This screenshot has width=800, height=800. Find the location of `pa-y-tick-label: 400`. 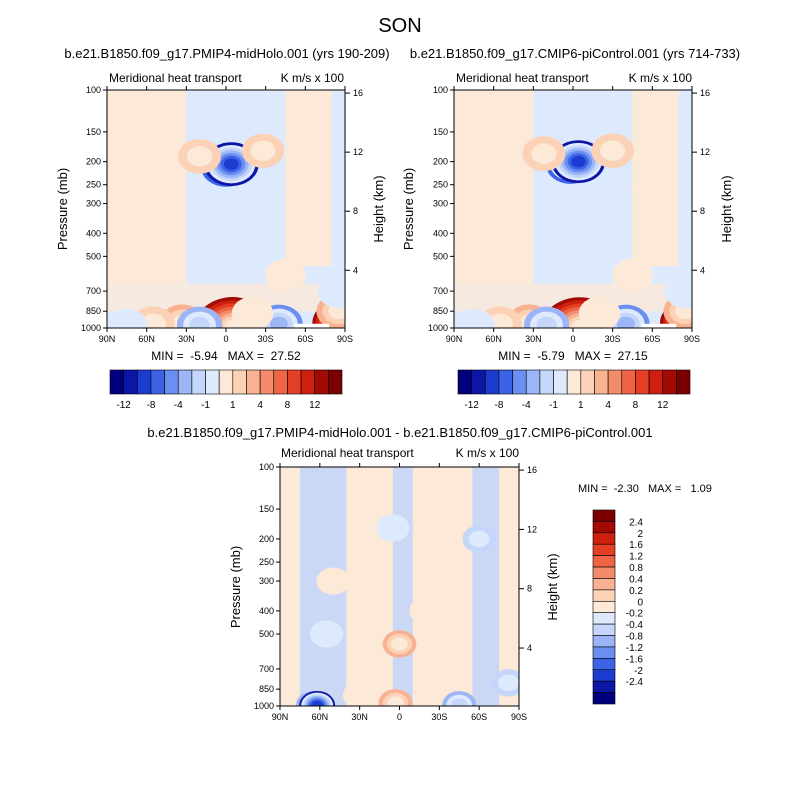

pa-y-tick-label: 400 is located at coordinates (93, 233).